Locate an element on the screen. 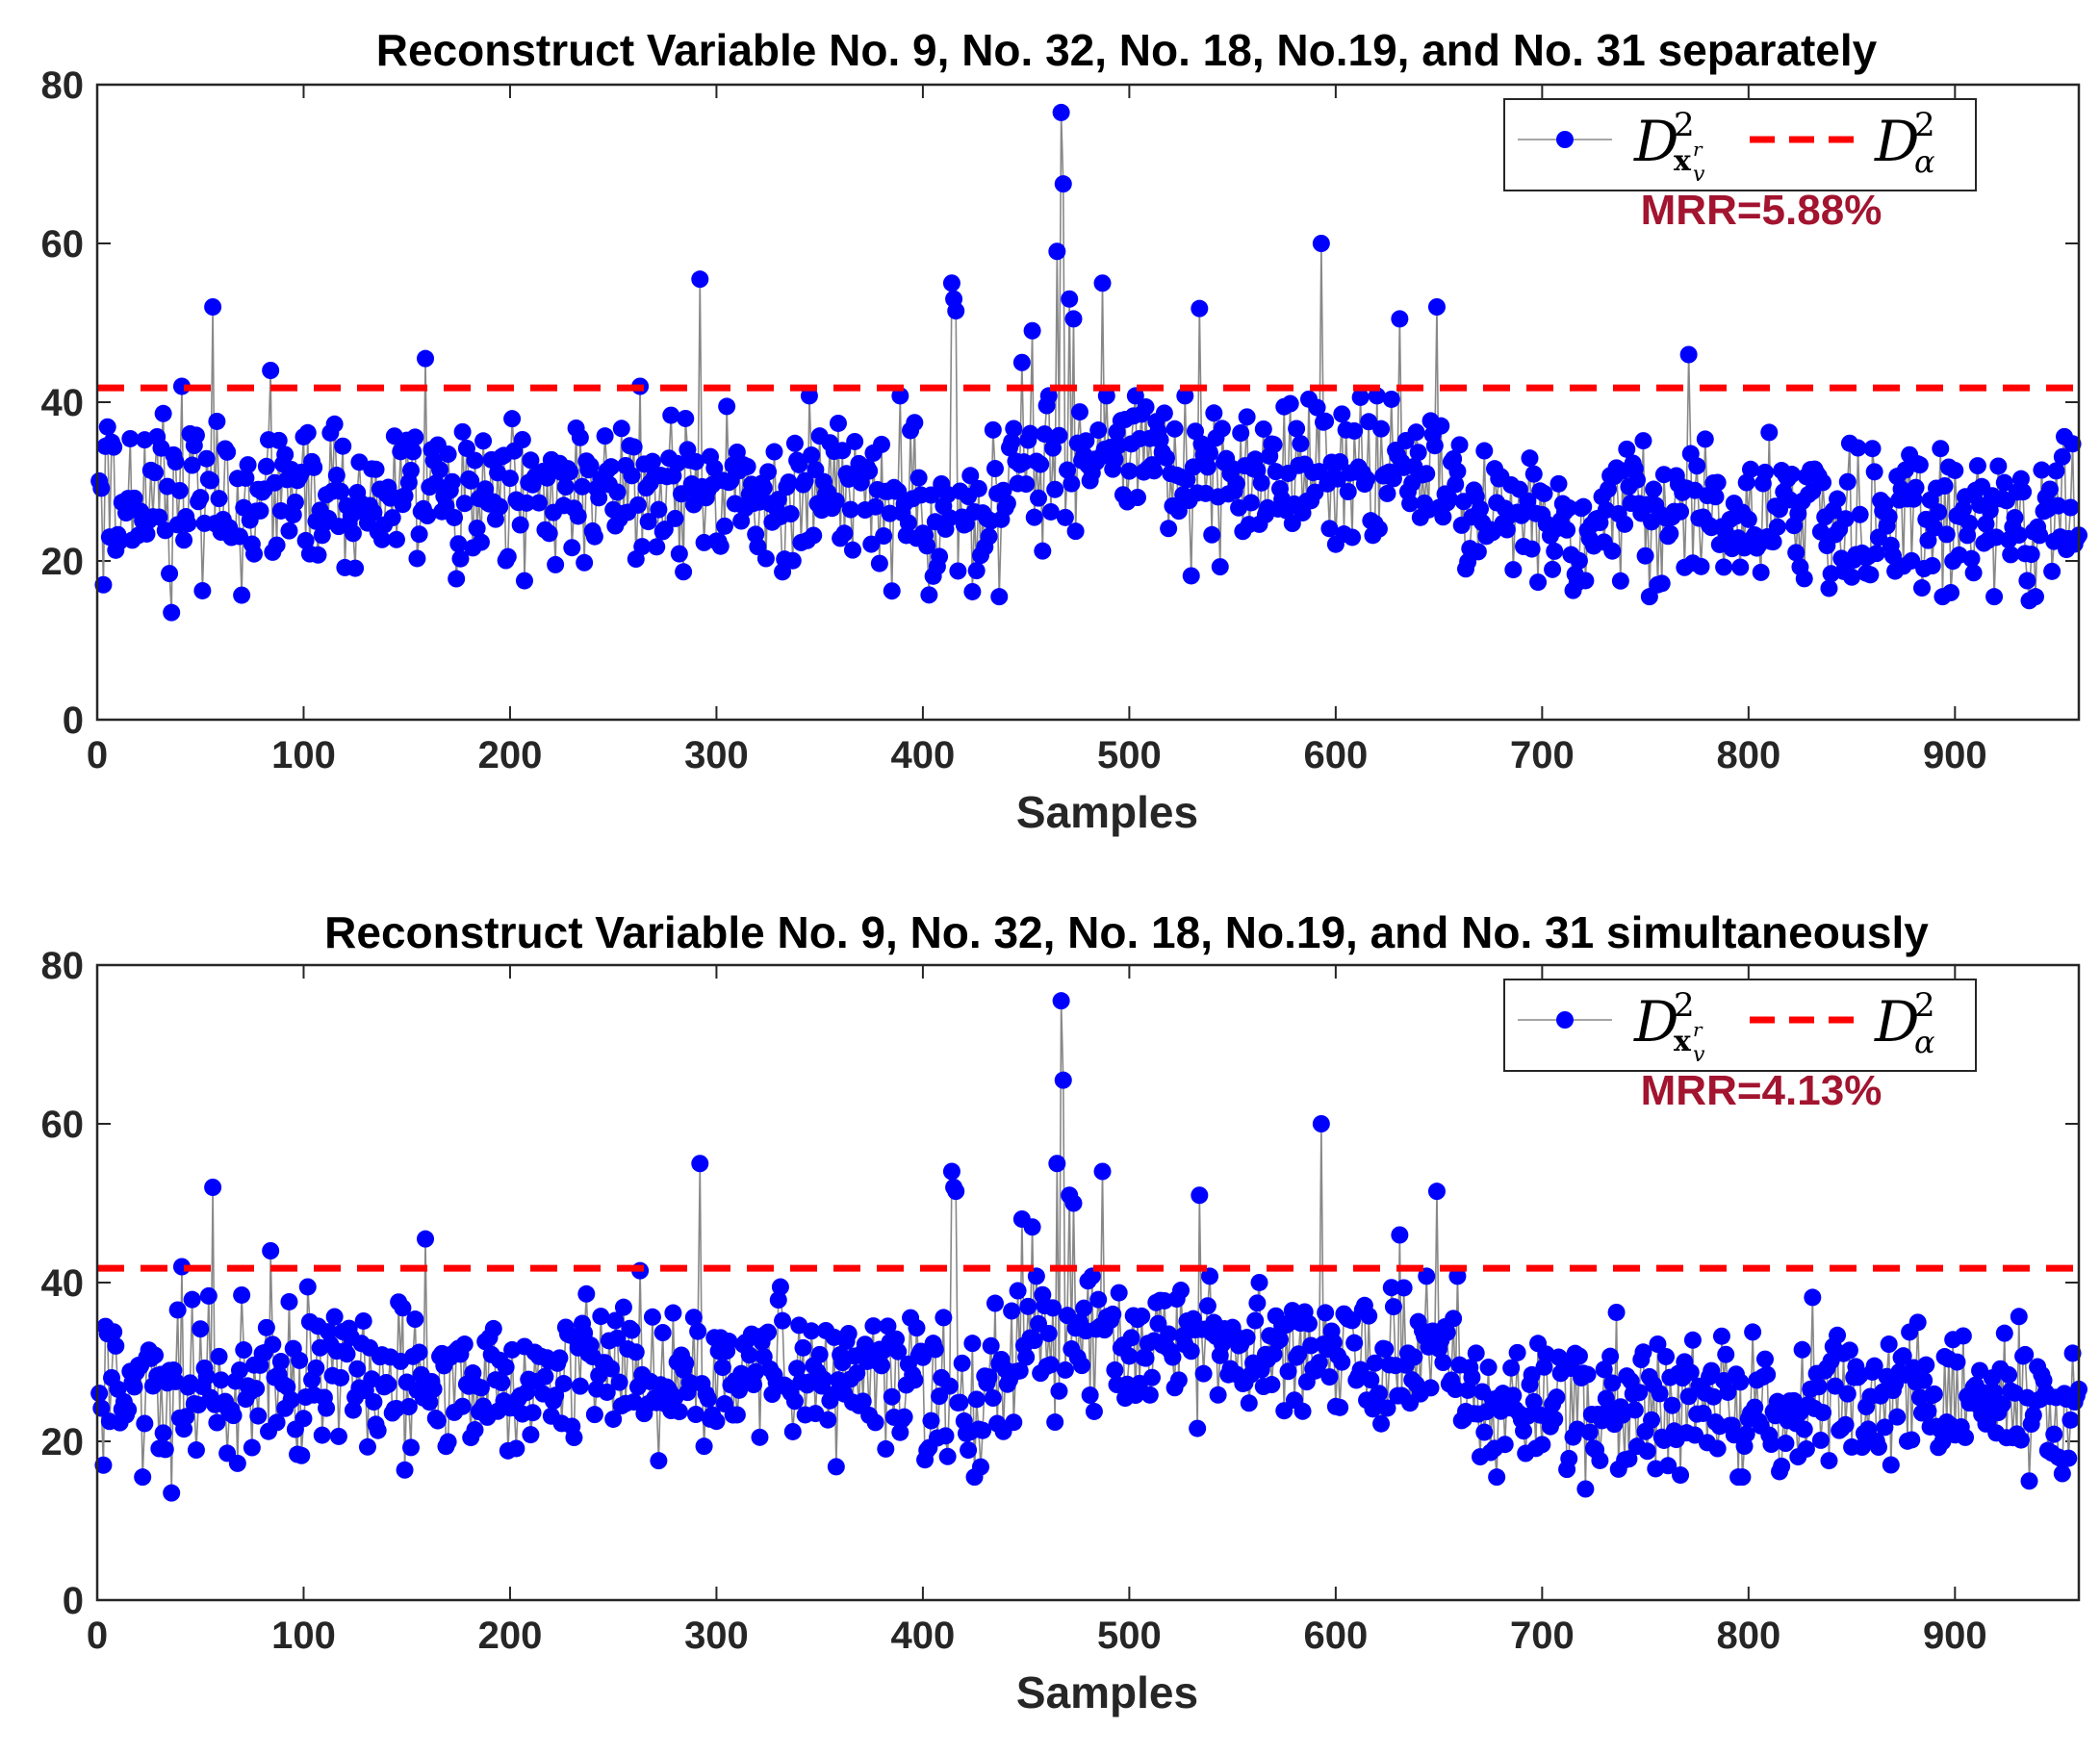  mrr-annotation: MRR=5.88% is located at coordinates (1761, 211).